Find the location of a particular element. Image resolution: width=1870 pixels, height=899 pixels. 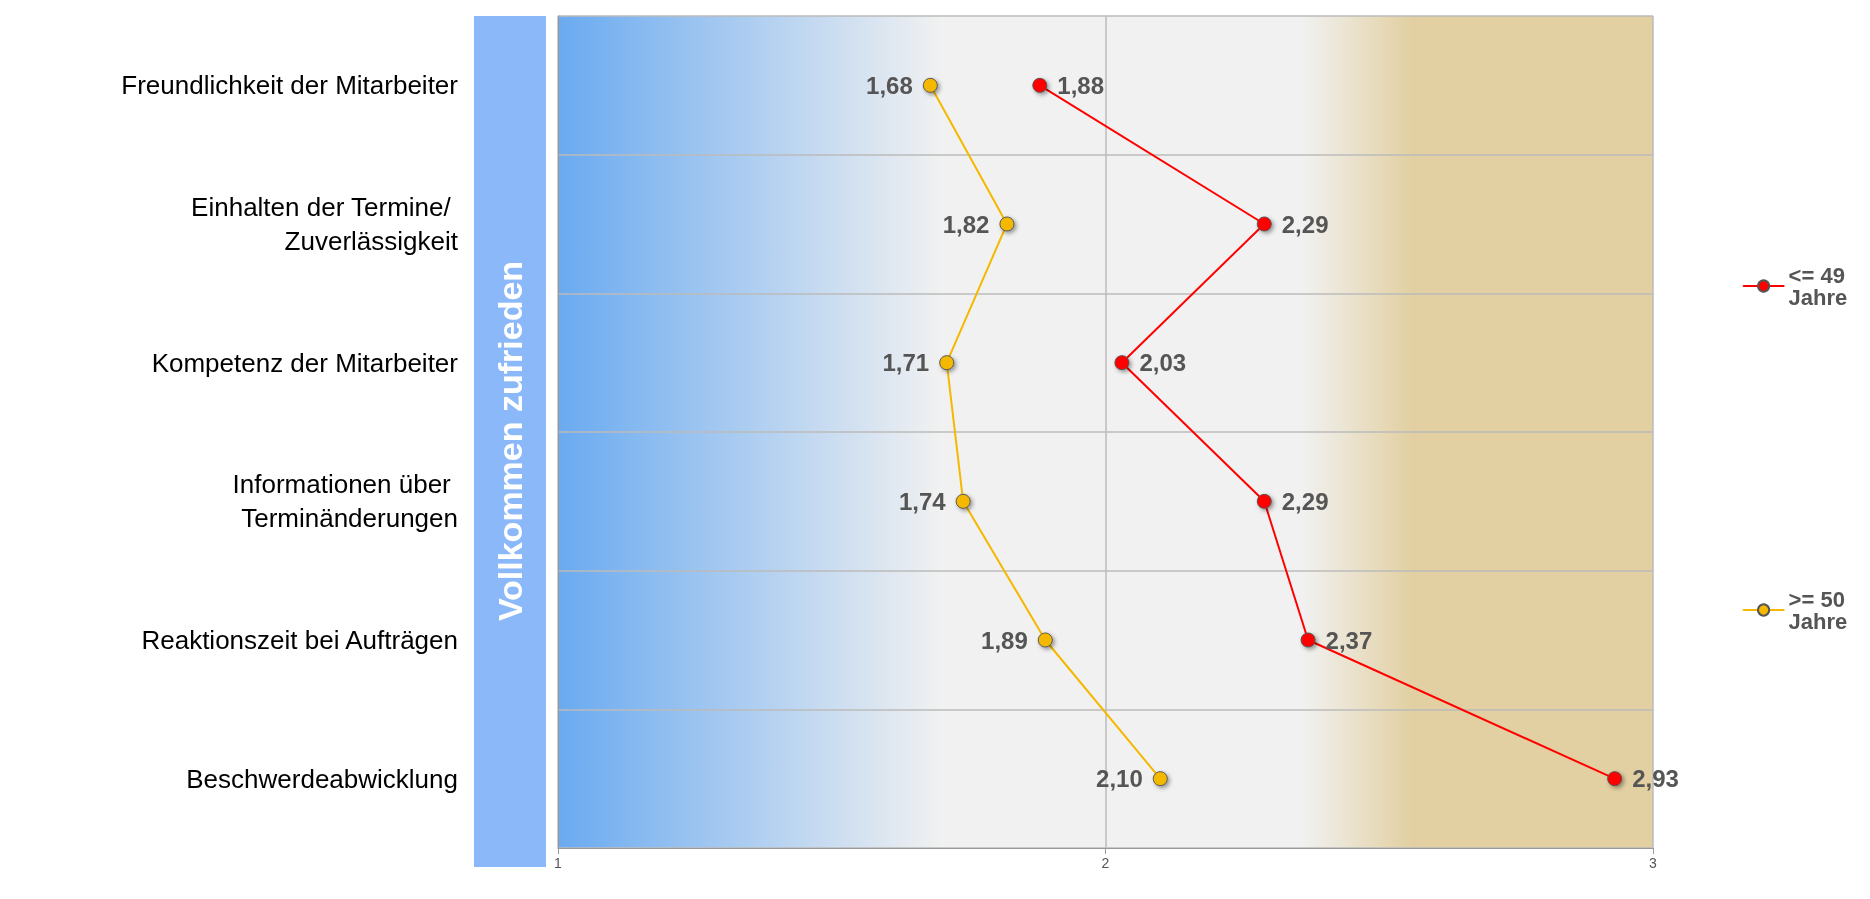

y-tick-label: Einhalten der Termine/ Zuverlässigkeit is located at coordinates (325, 224).